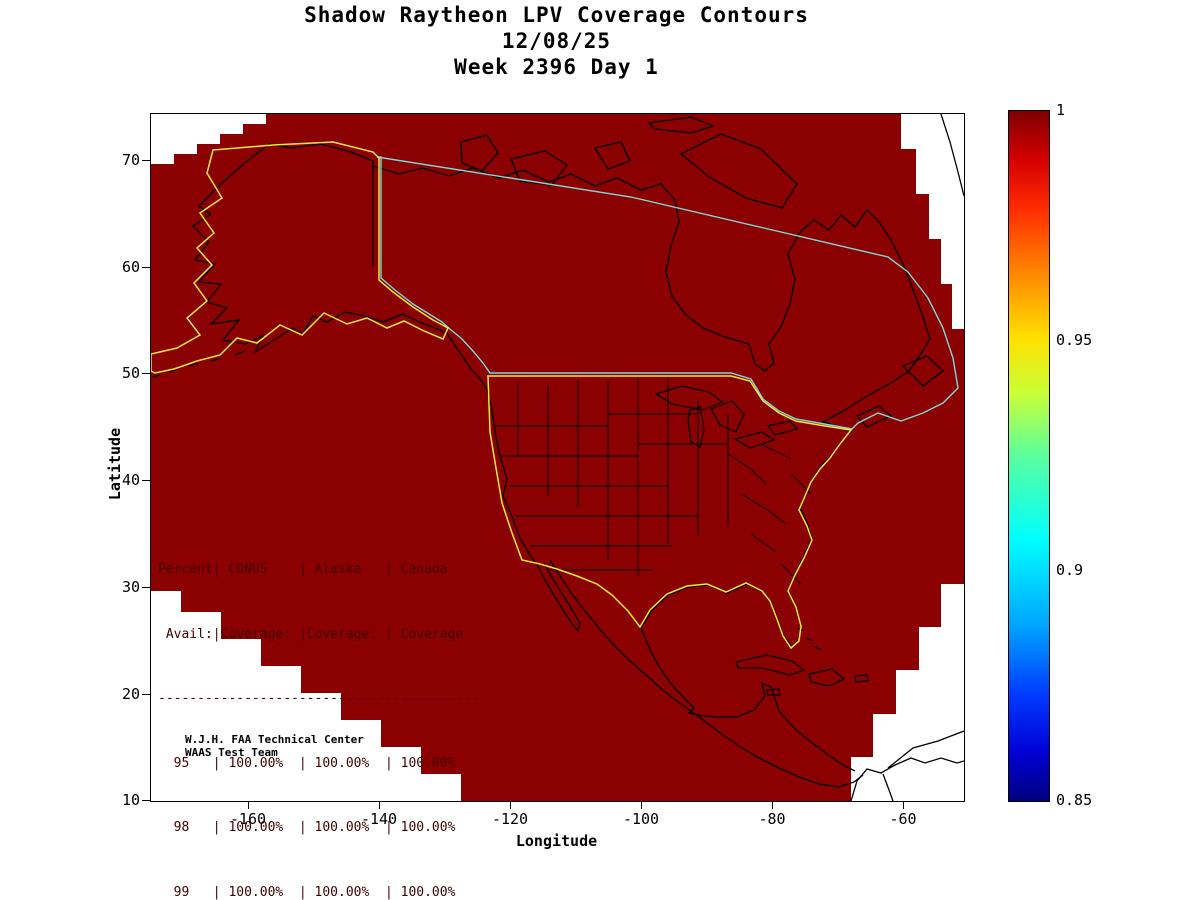 This screenshot has width=1200, height=900. I want to click on colorbar-label-09: 0.9, so click(1070, 570).